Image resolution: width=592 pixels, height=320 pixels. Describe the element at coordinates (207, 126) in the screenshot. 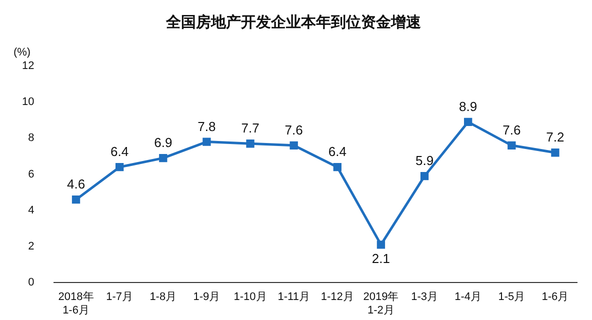

I see `data-label: 7.8` at that location.